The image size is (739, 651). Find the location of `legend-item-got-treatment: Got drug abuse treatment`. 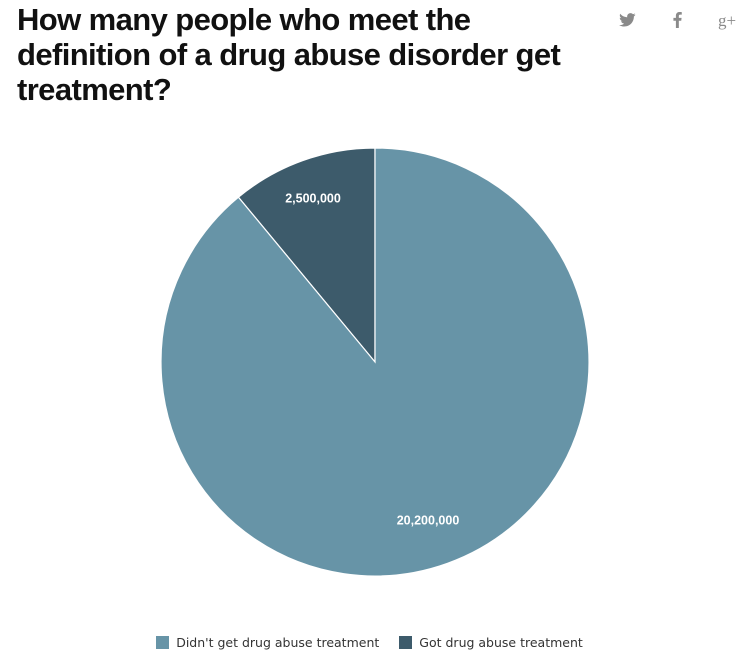

legend-item-got-treatment: Got drug abuse treatment is located at coordinates (491, 642).